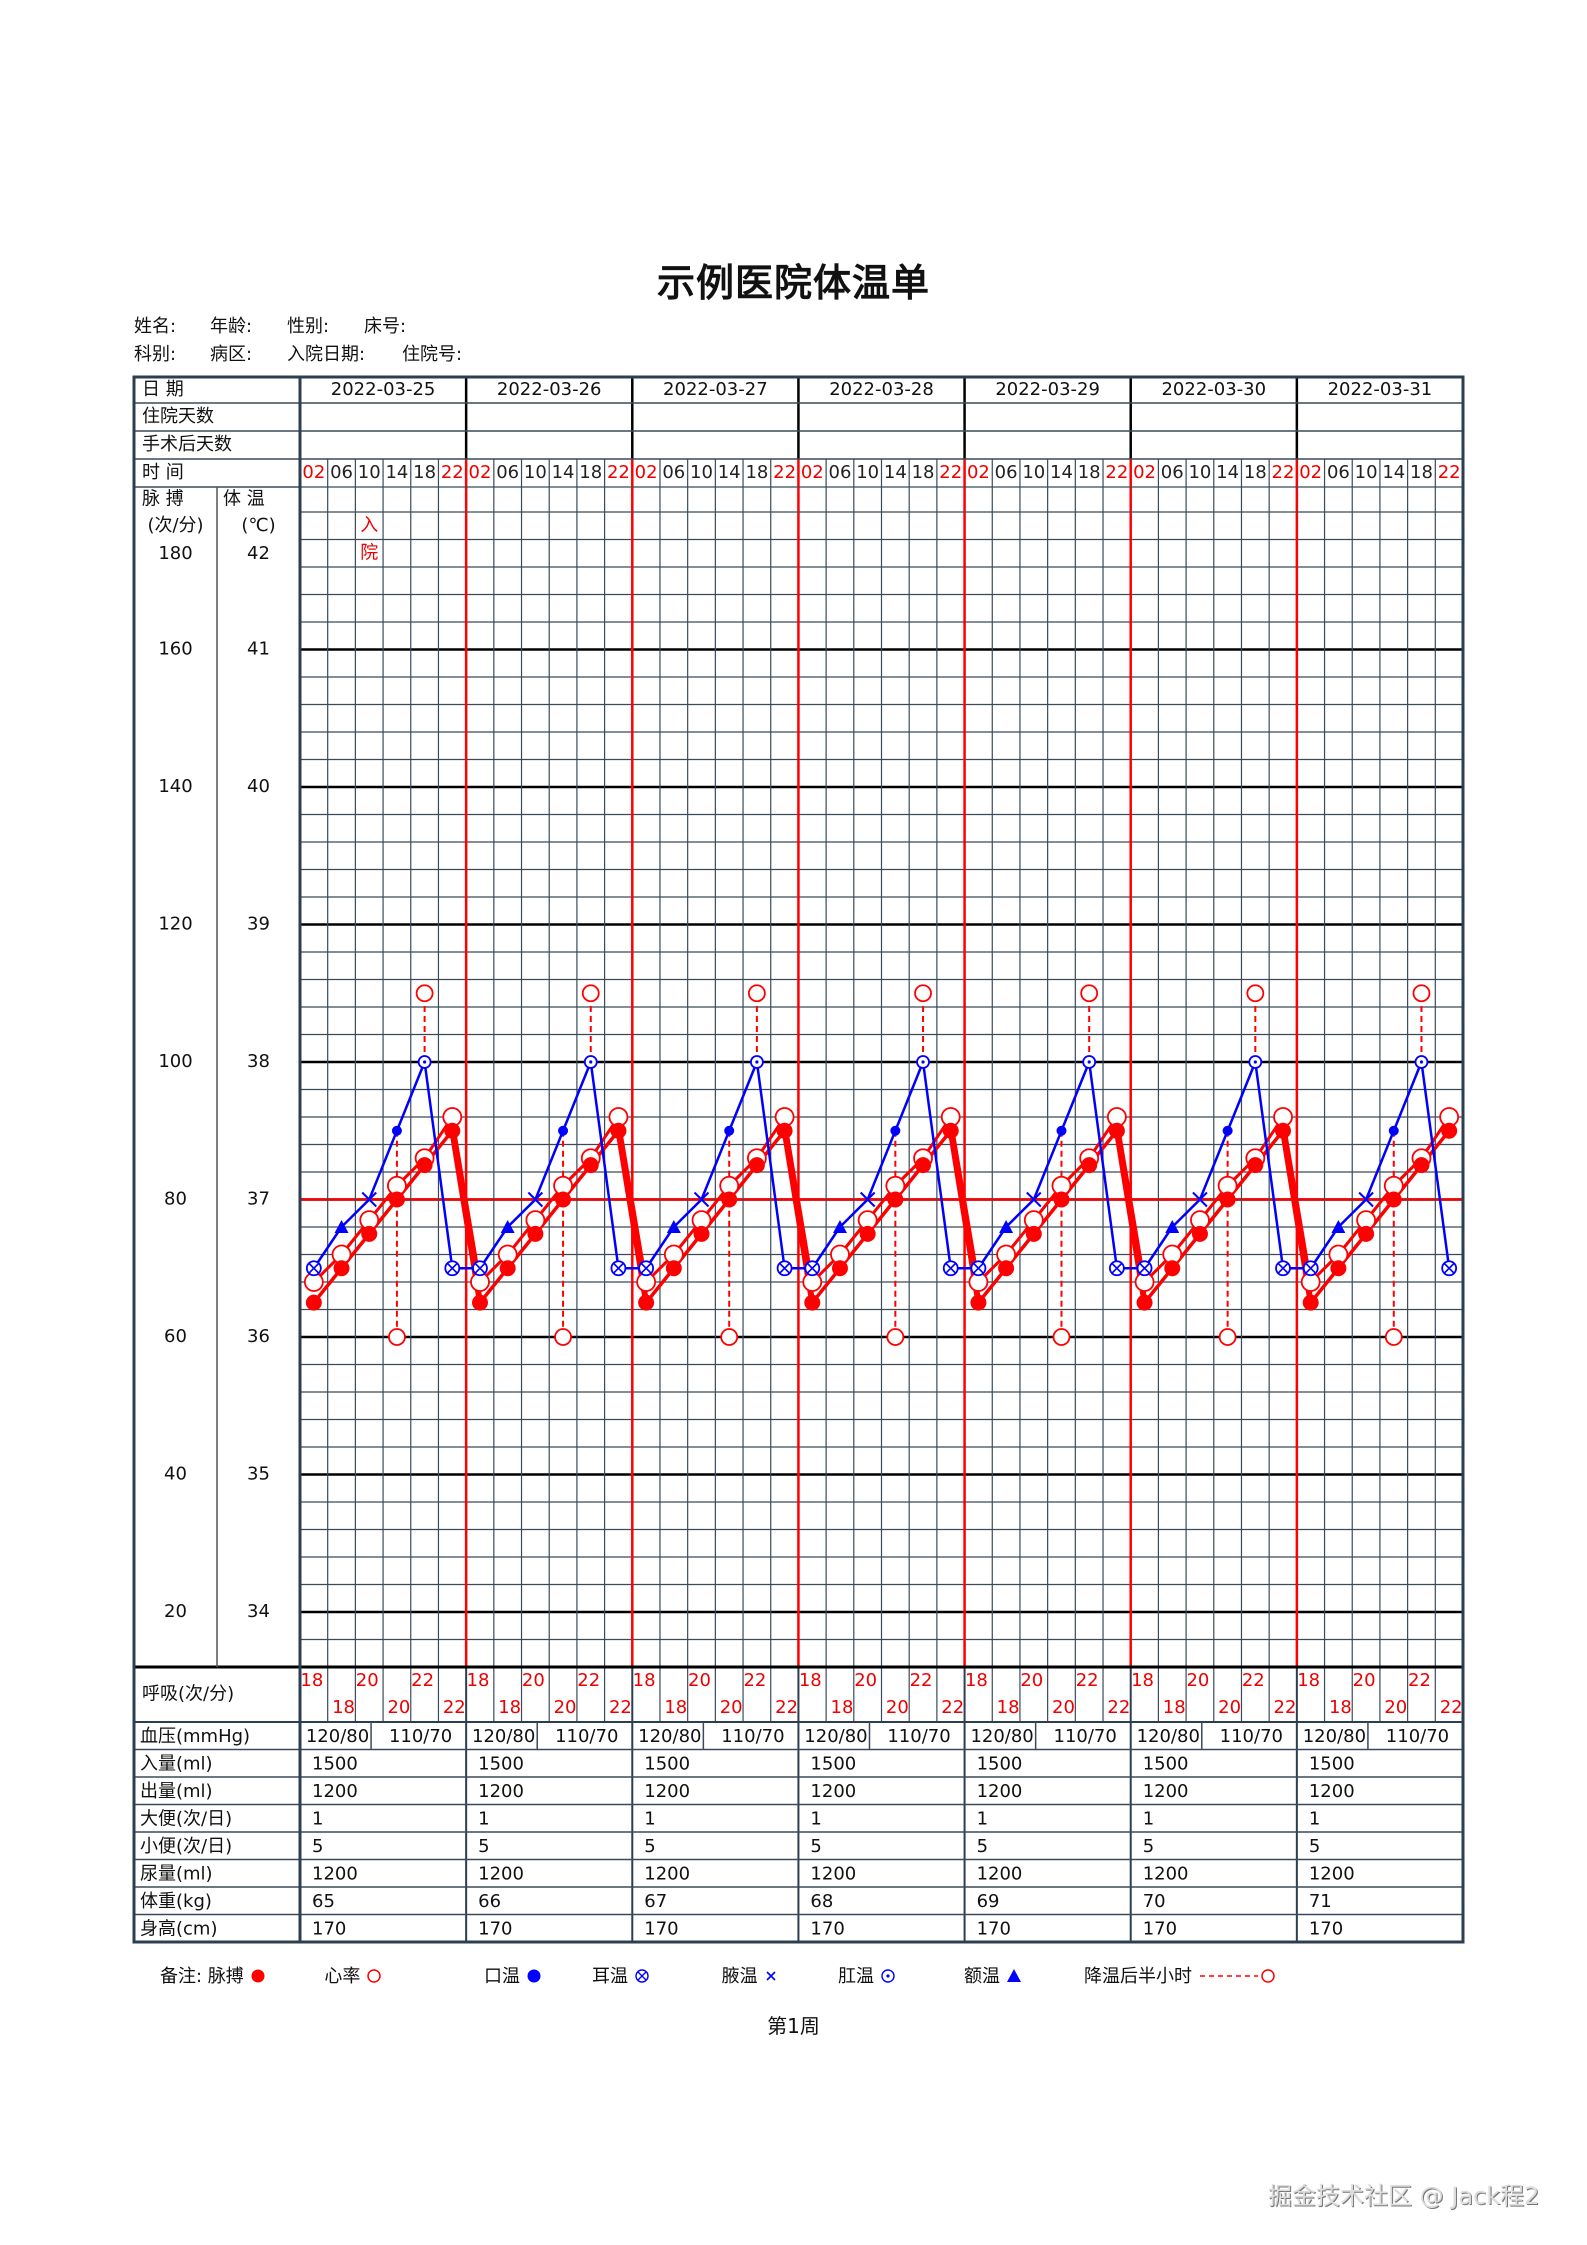 This screenshot has width=1587, height=2245. Describe the element at coordinates (225, 1976) in the screenshot. I see `legend-label: 脉搏` at that location.